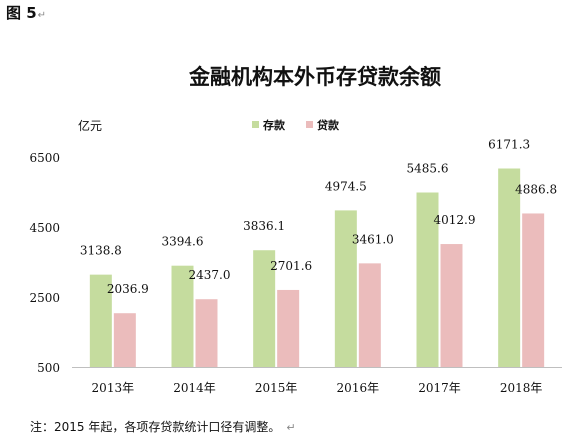 The height and width of the screenshot is (440, 575). I want to click on x-tick-label: 2014年, so click(194, 388).